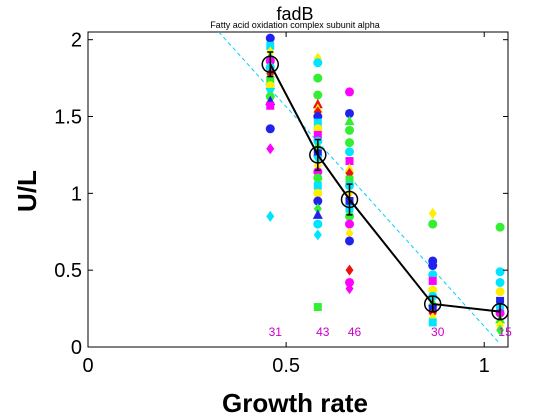 The height and width of the screenshot is (420, 560). Describe the element at coordinates (87, 366) in the screenshot. I see `x-tick-label: 0` at that location.